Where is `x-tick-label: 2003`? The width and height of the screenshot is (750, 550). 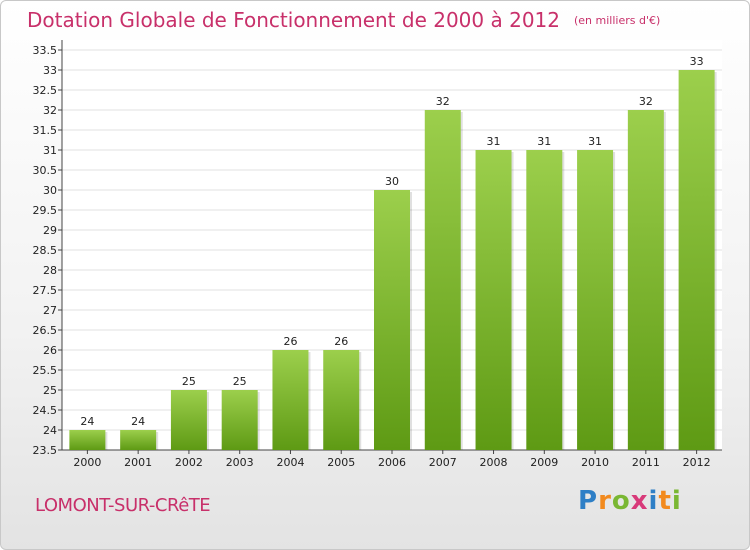
x-tick-label: 2003 is located at coordinates (240, 462).